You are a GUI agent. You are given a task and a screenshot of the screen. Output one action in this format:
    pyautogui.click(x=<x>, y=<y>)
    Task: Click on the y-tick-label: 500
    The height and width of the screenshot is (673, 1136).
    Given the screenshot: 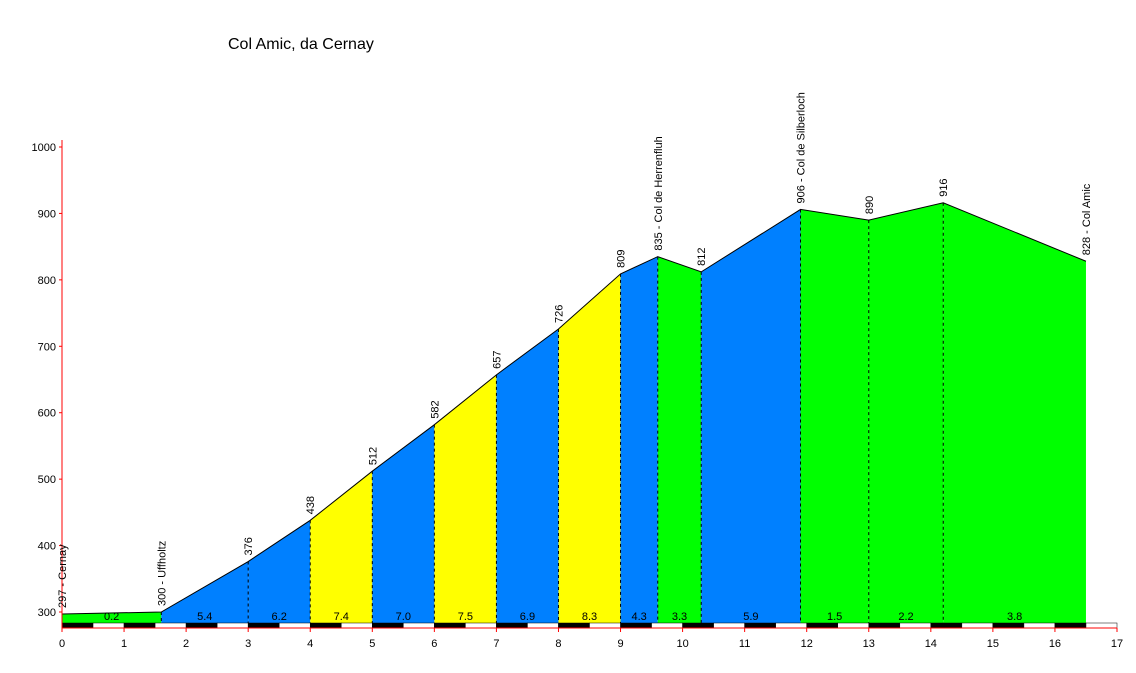 What is the action you would take?
    pyautogui.click(x=47, y=480)
    